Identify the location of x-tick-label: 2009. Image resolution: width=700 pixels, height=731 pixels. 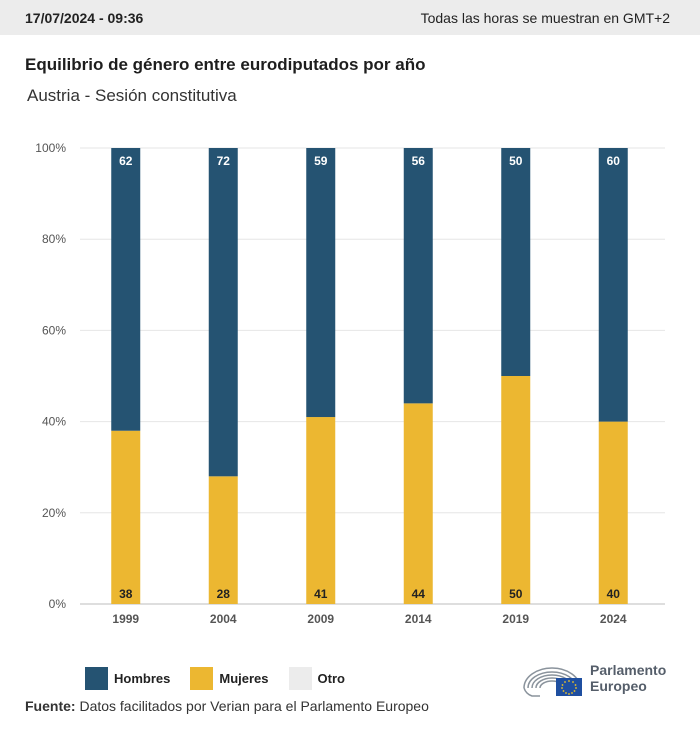
(320, 619).